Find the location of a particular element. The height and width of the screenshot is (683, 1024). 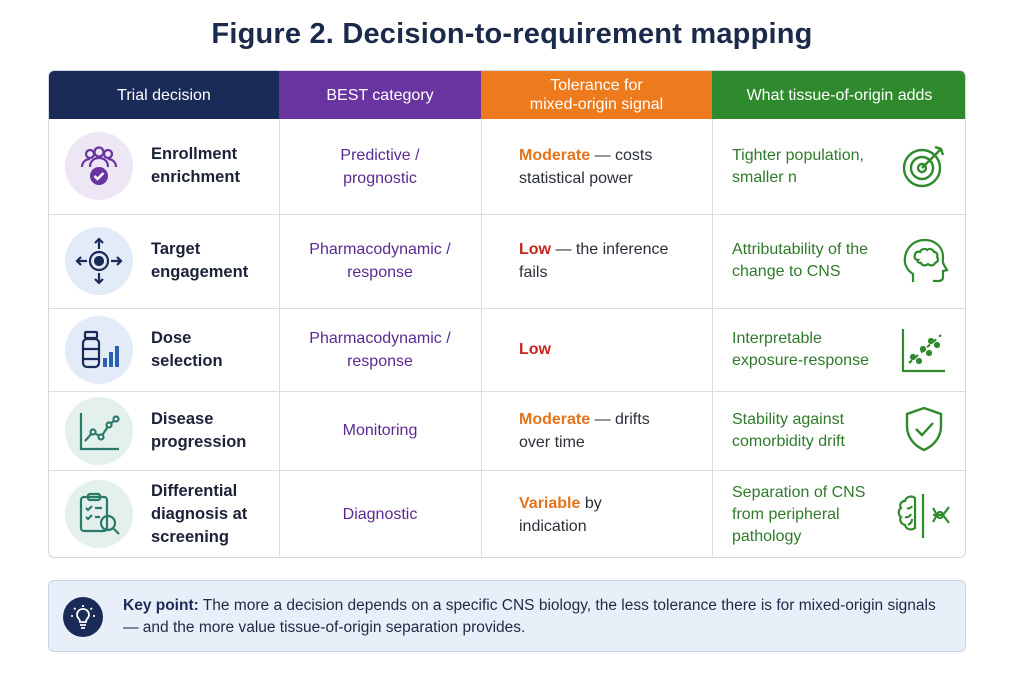

scatter-trend-icon is located at coordinates (923, 351).